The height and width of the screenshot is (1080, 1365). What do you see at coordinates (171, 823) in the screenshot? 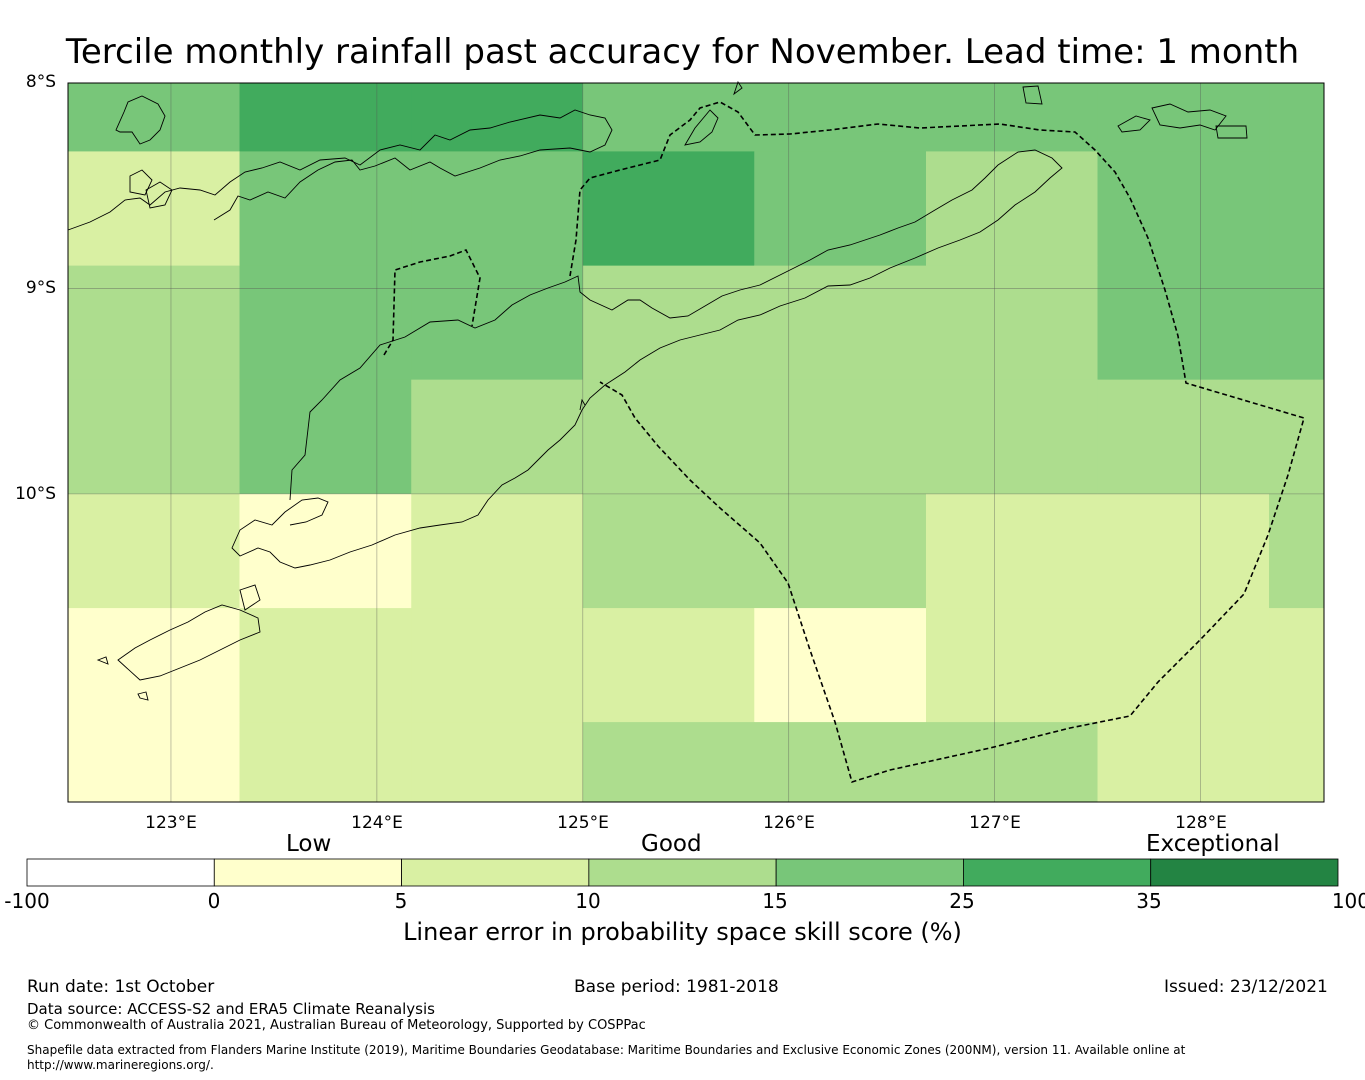
I see `lon-label-123e: 123°E` at bounding box center [171, 823].